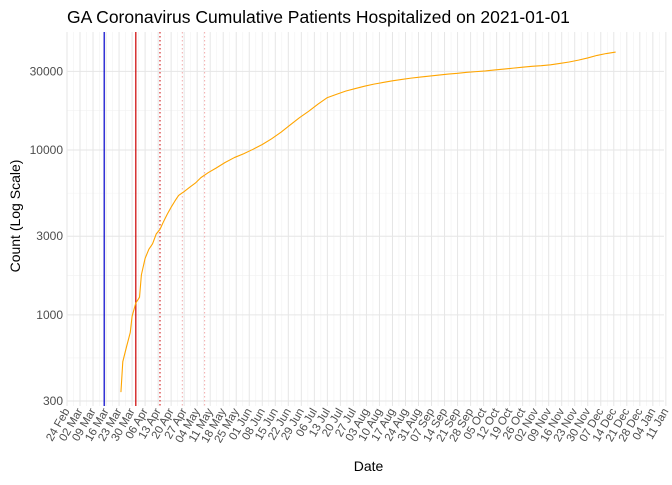  What do you see at coordinates (47, 150) in the screenshot?
I see `y-tick-label: 10000` at bounding box center [47, 150].